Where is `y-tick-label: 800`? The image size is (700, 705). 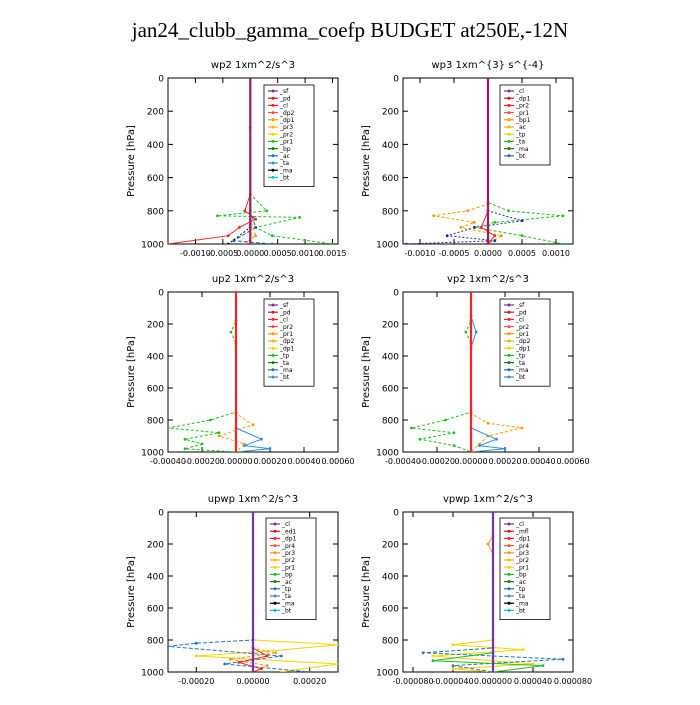 y-tick-label: 800 is located at coordinates (155, 422).